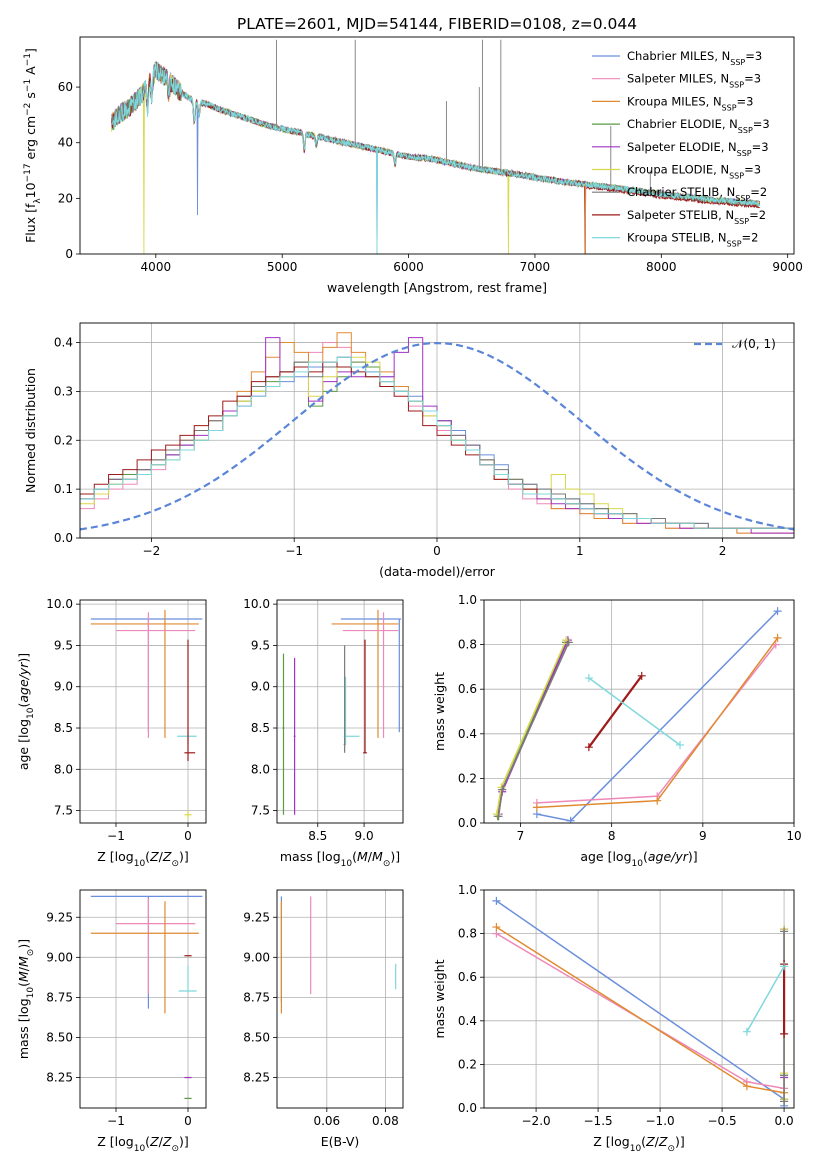 The image size is (819, 1170). I want to click on y-tick-label: 0.8, so click(467, 645).